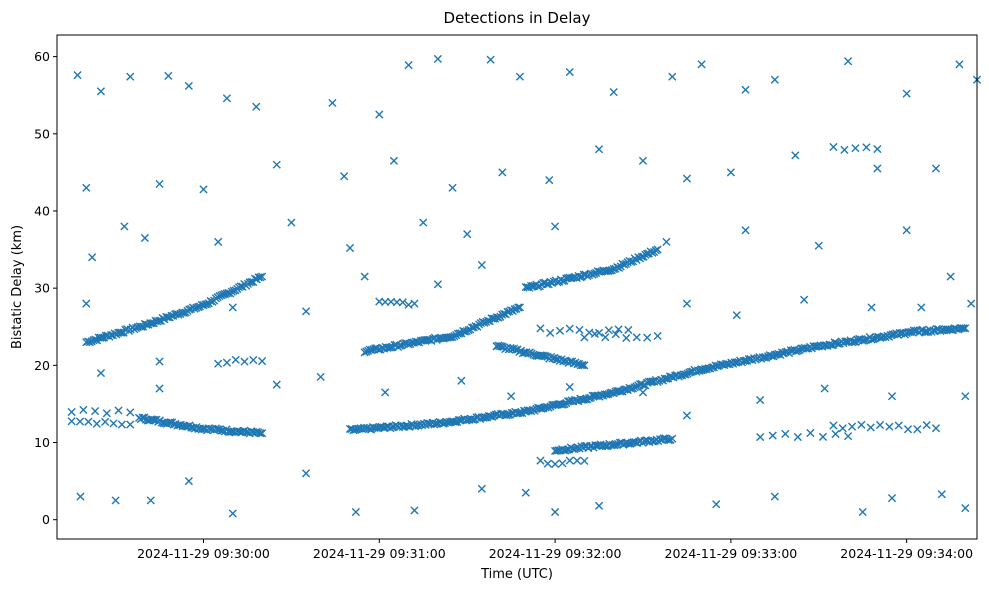 This screenshot has height=590, width=989. Describe the element at coordinates (906, 553) in the screenshot. I see `x-tick-label: 2024-11-29 09:34:00` at that location.